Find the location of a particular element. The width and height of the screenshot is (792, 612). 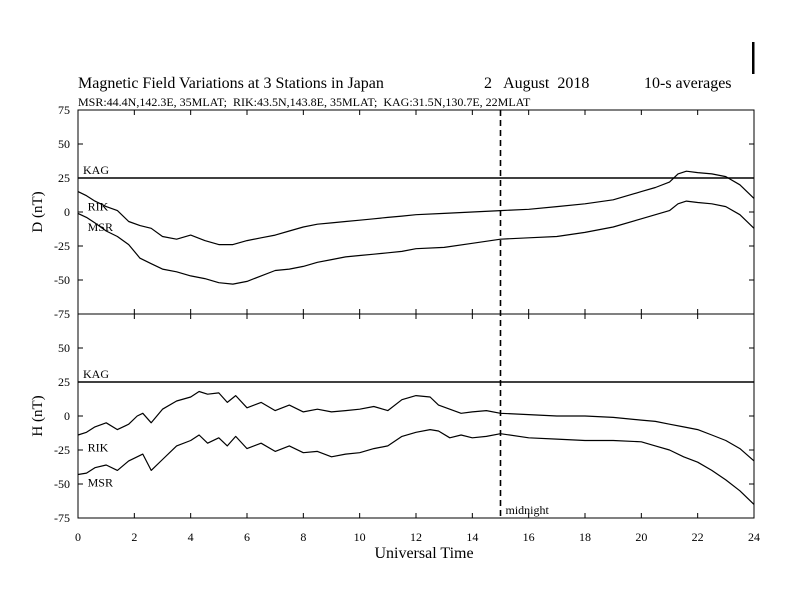

xtick-label-14: 14 is located at coordinates (472, 537).